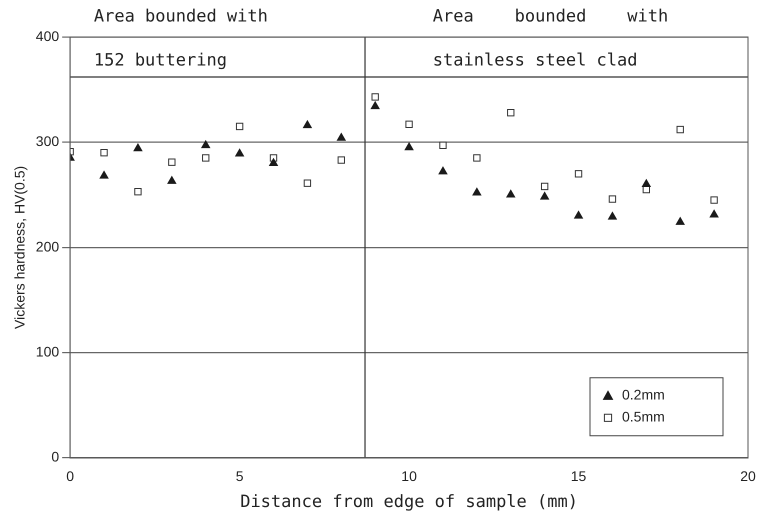 The image size is (760, 523). I want to click on legend-label: 0.5mm, so click(643, 416).